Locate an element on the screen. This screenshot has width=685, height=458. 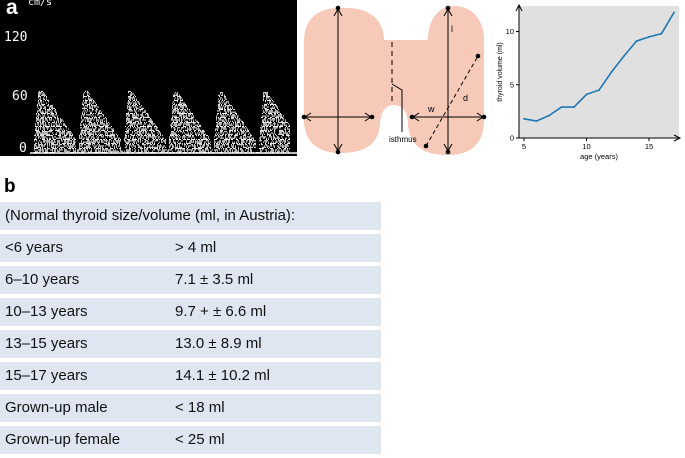
length-label: l is located at coordinates (452, 29).